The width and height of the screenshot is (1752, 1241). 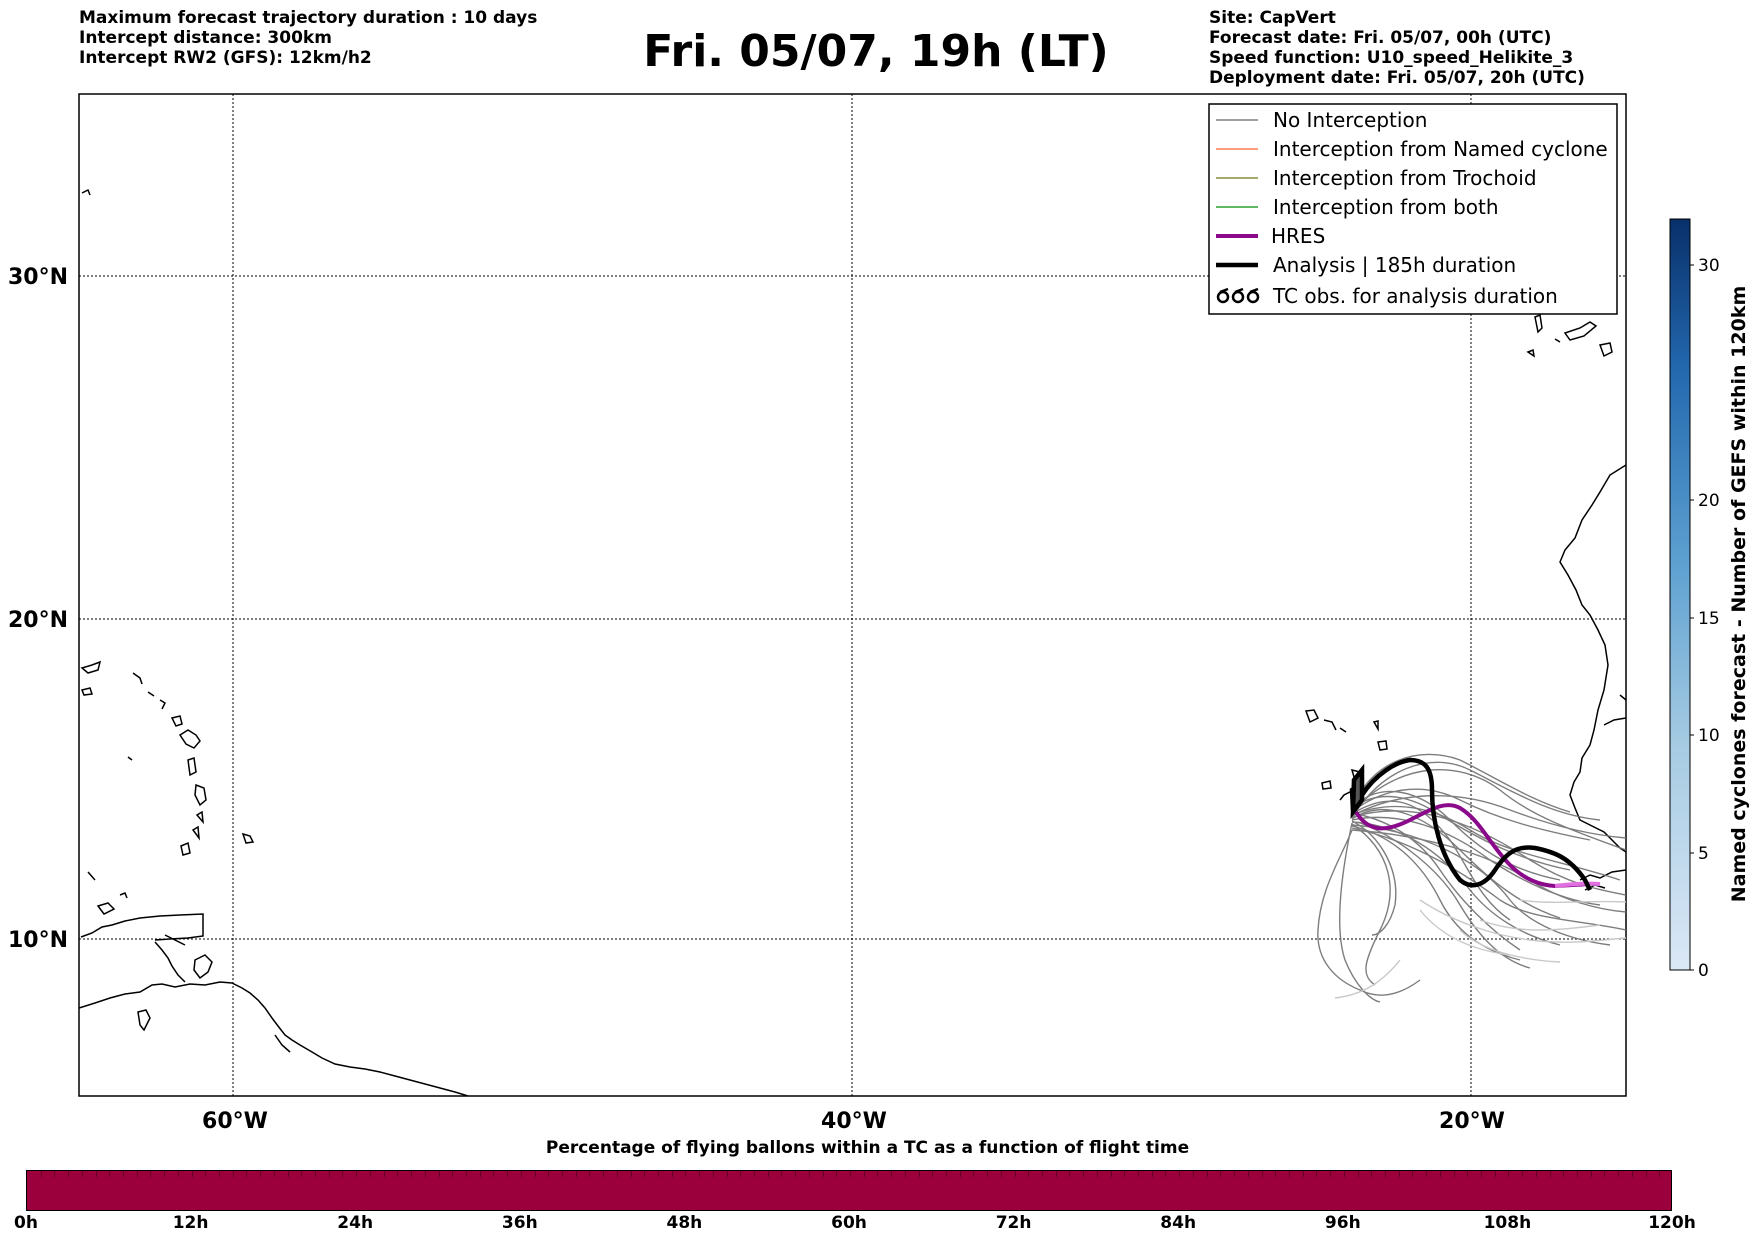 What do you see at coordinates (1415, 296) in the screenshot?
I see `legend-label-tc-obs: TC obs. for analysis duration` at bounding box center [1415, 296].